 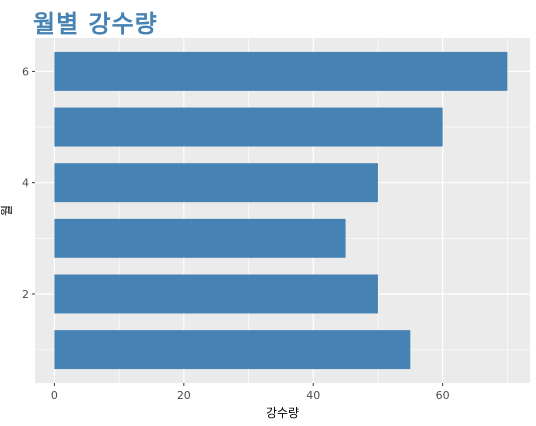 What do you see at coordinates (95, 24) in the screenshot?
I see `chart-title: 월별 강수량` at bounding box center [95, 24].